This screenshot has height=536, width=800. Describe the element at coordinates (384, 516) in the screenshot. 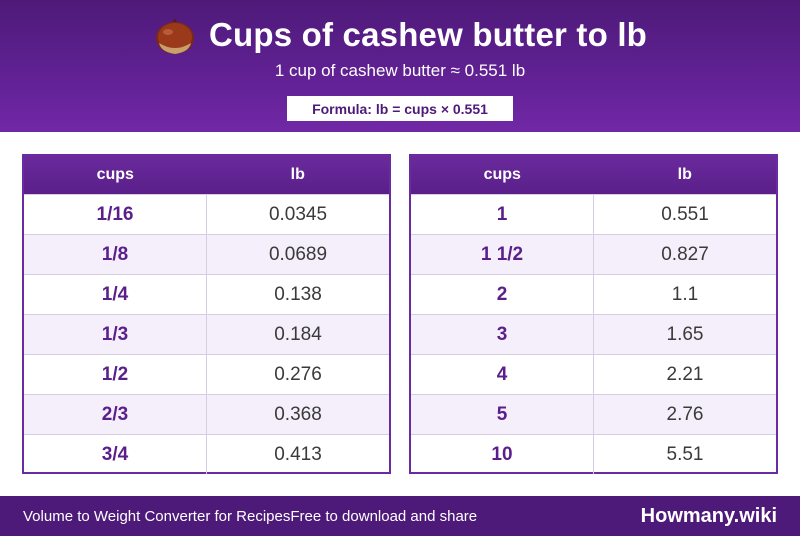

I see `footer-note: Free to download and share` at that location.